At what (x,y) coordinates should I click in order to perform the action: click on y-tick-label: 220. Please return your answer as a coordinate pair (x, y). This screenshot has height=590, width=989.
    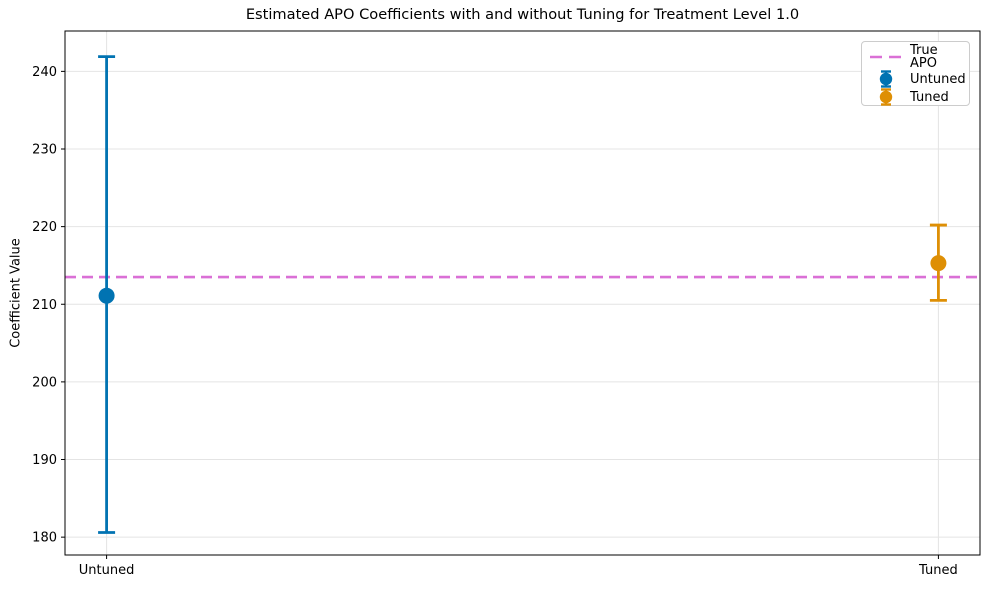
    Looking at the image, I should click on (44, 227).